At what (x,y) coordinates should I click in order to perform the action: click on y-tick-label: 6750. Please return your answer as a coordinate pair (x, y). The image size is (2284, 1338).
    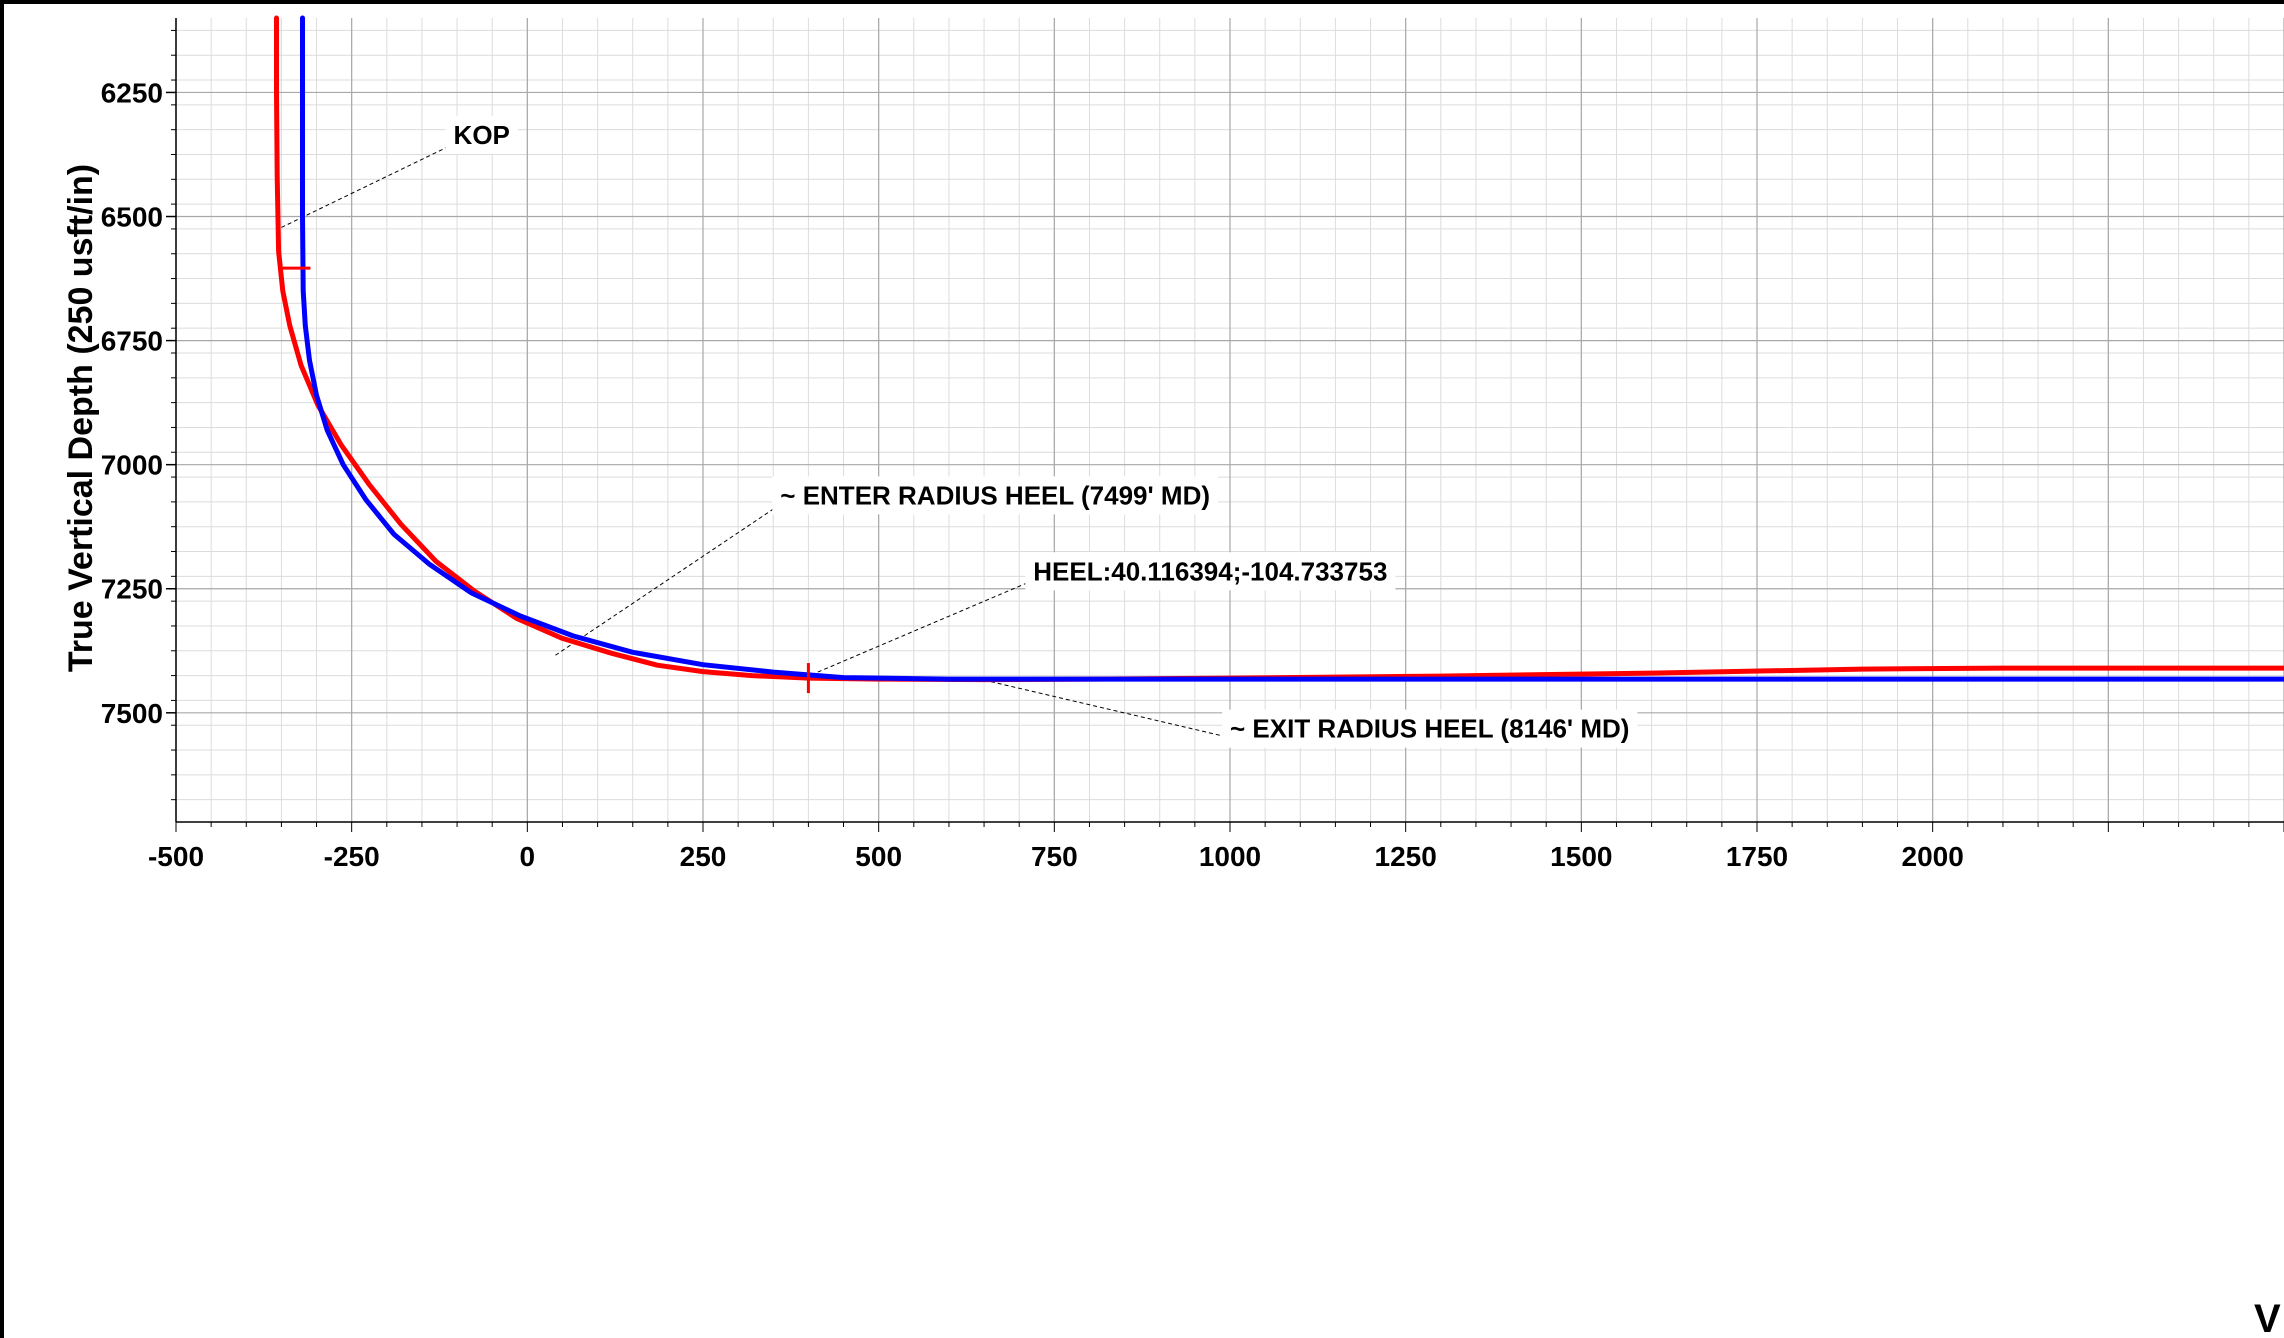
    Looking at the image, I should click on (132, 341).